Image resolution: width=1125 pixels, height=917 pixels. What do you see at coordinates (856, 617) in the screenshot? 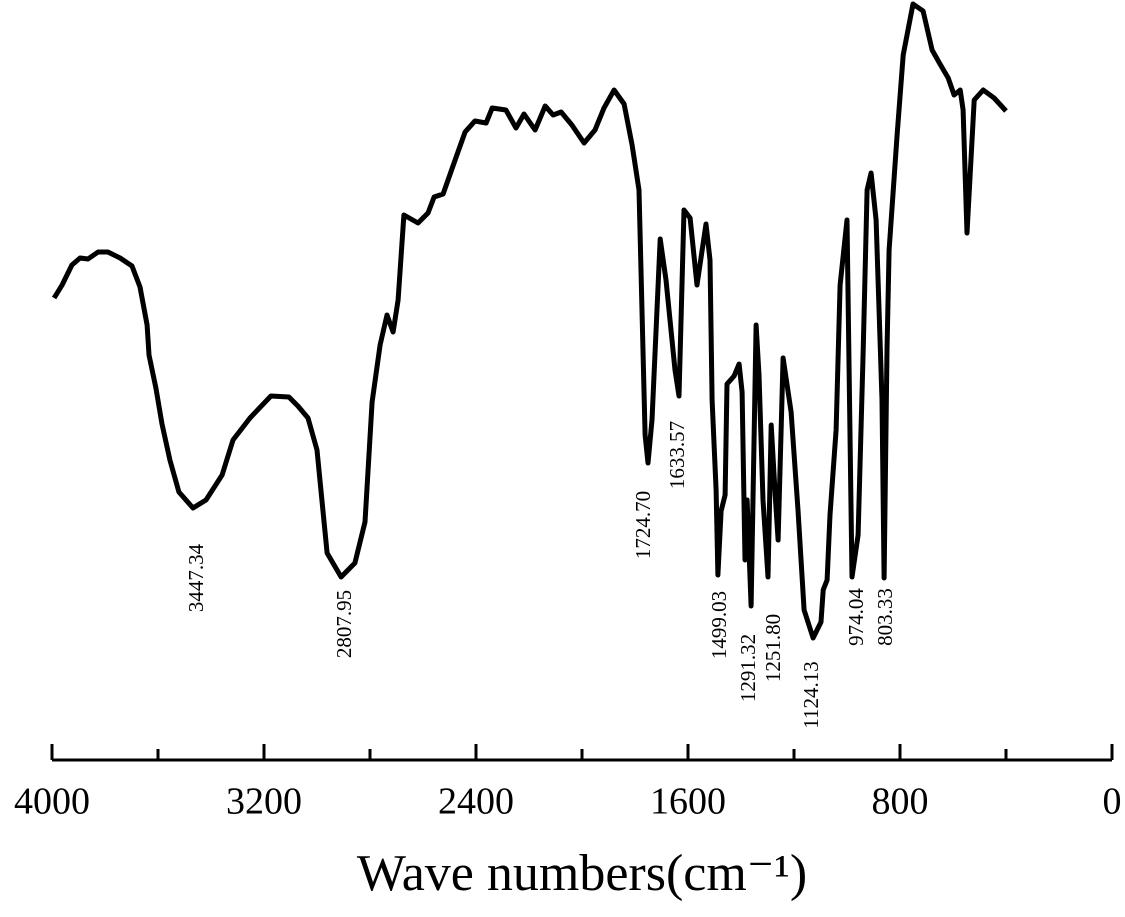
I see `peak-label: 974.04` at bounding box center [856, 617].